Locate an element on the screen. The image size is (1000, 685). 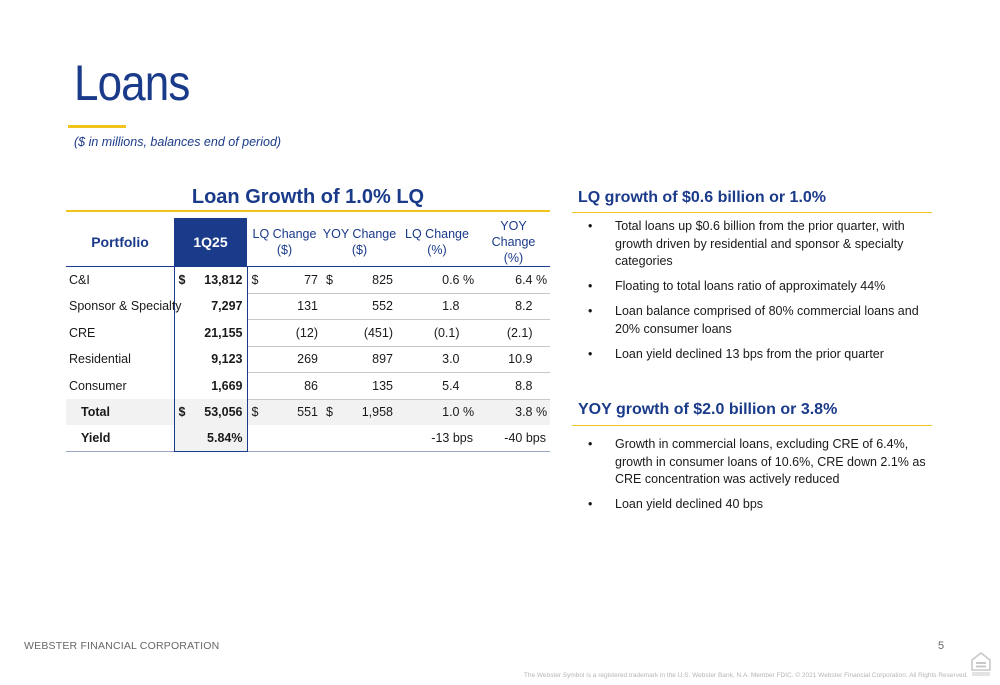
header-yoy-change-pct: YOY Change (%) is located at coordinates (513, 242).